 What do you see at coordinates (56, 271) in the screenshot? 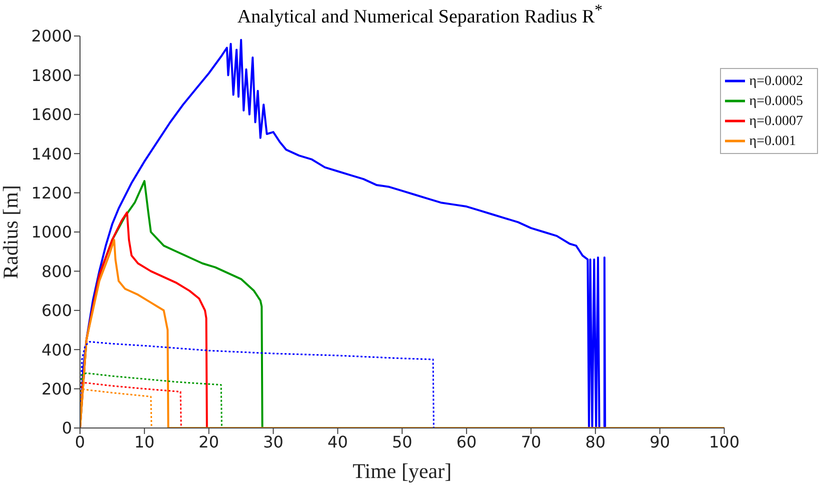
I see `y-tick-label: 800` at bounding box center [56, 271].